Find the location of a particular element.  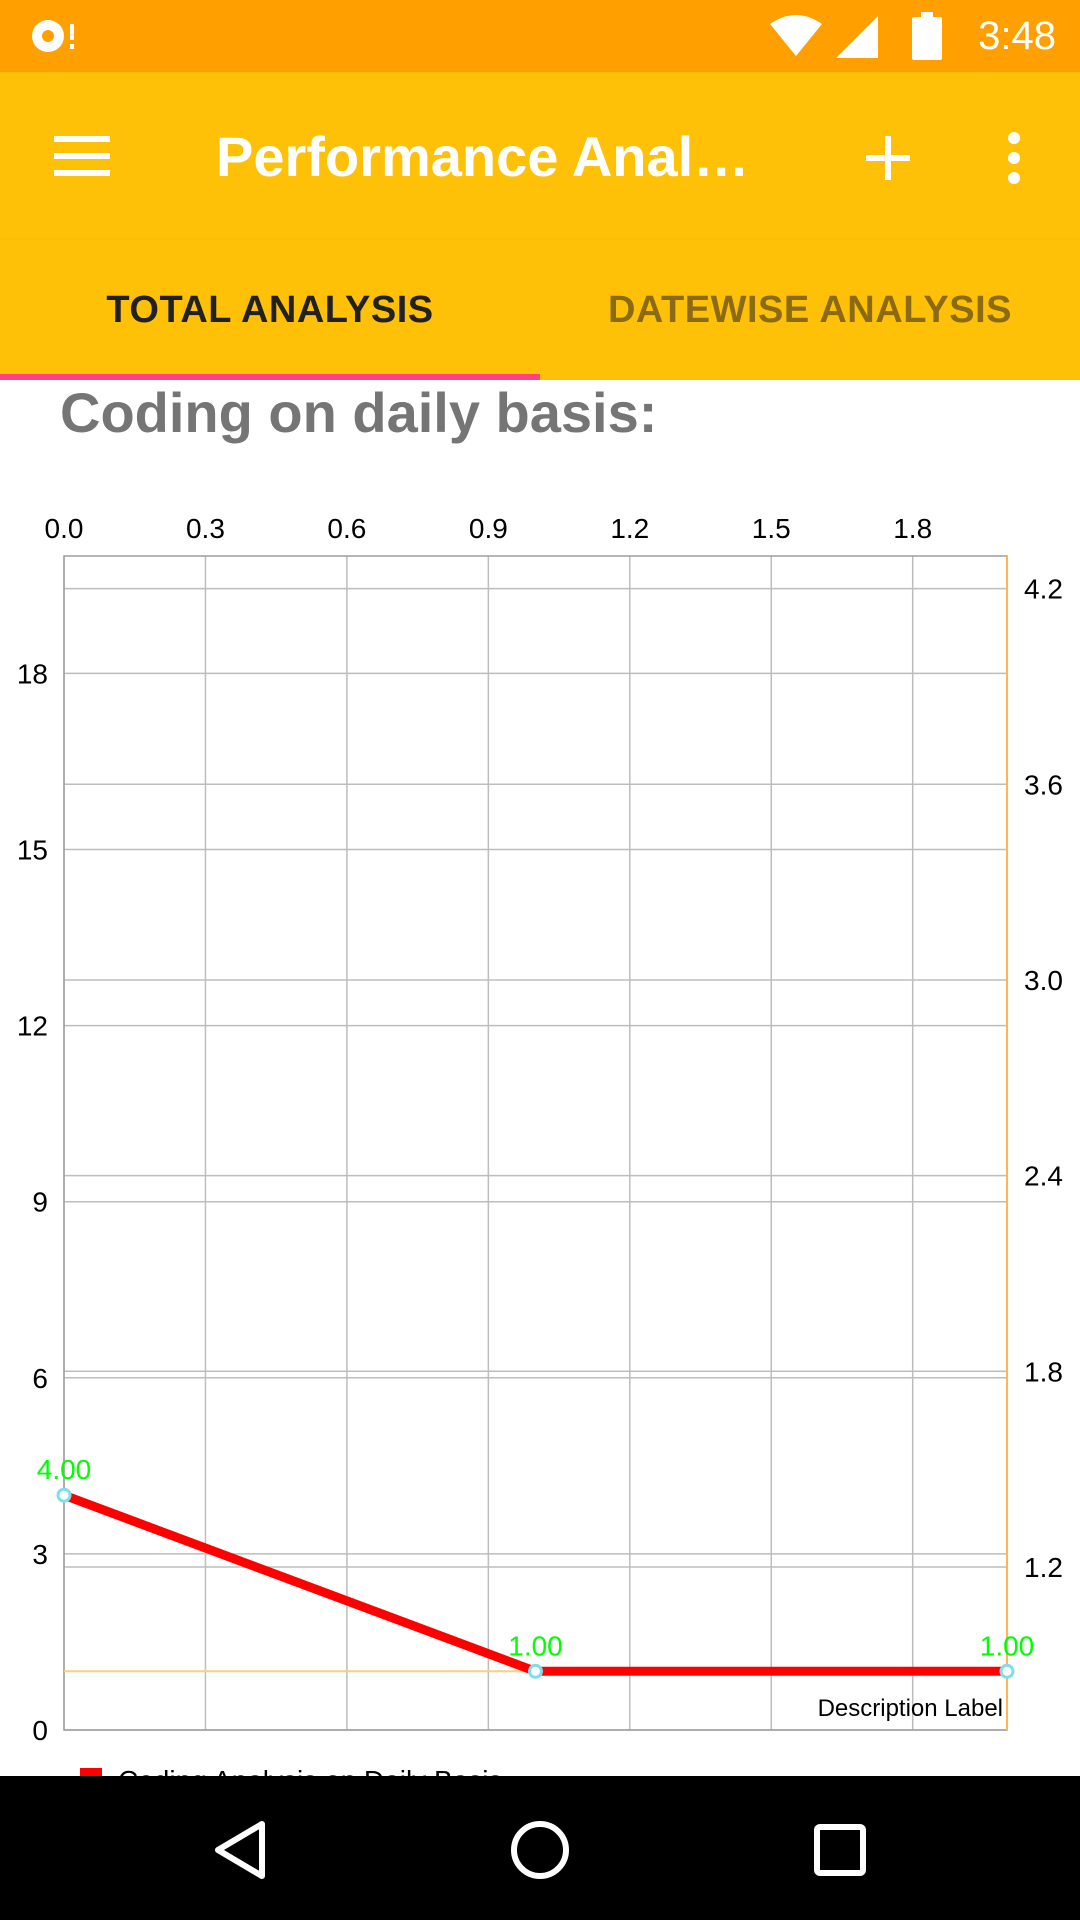

battery-icon is located at coordinates (927, 36).